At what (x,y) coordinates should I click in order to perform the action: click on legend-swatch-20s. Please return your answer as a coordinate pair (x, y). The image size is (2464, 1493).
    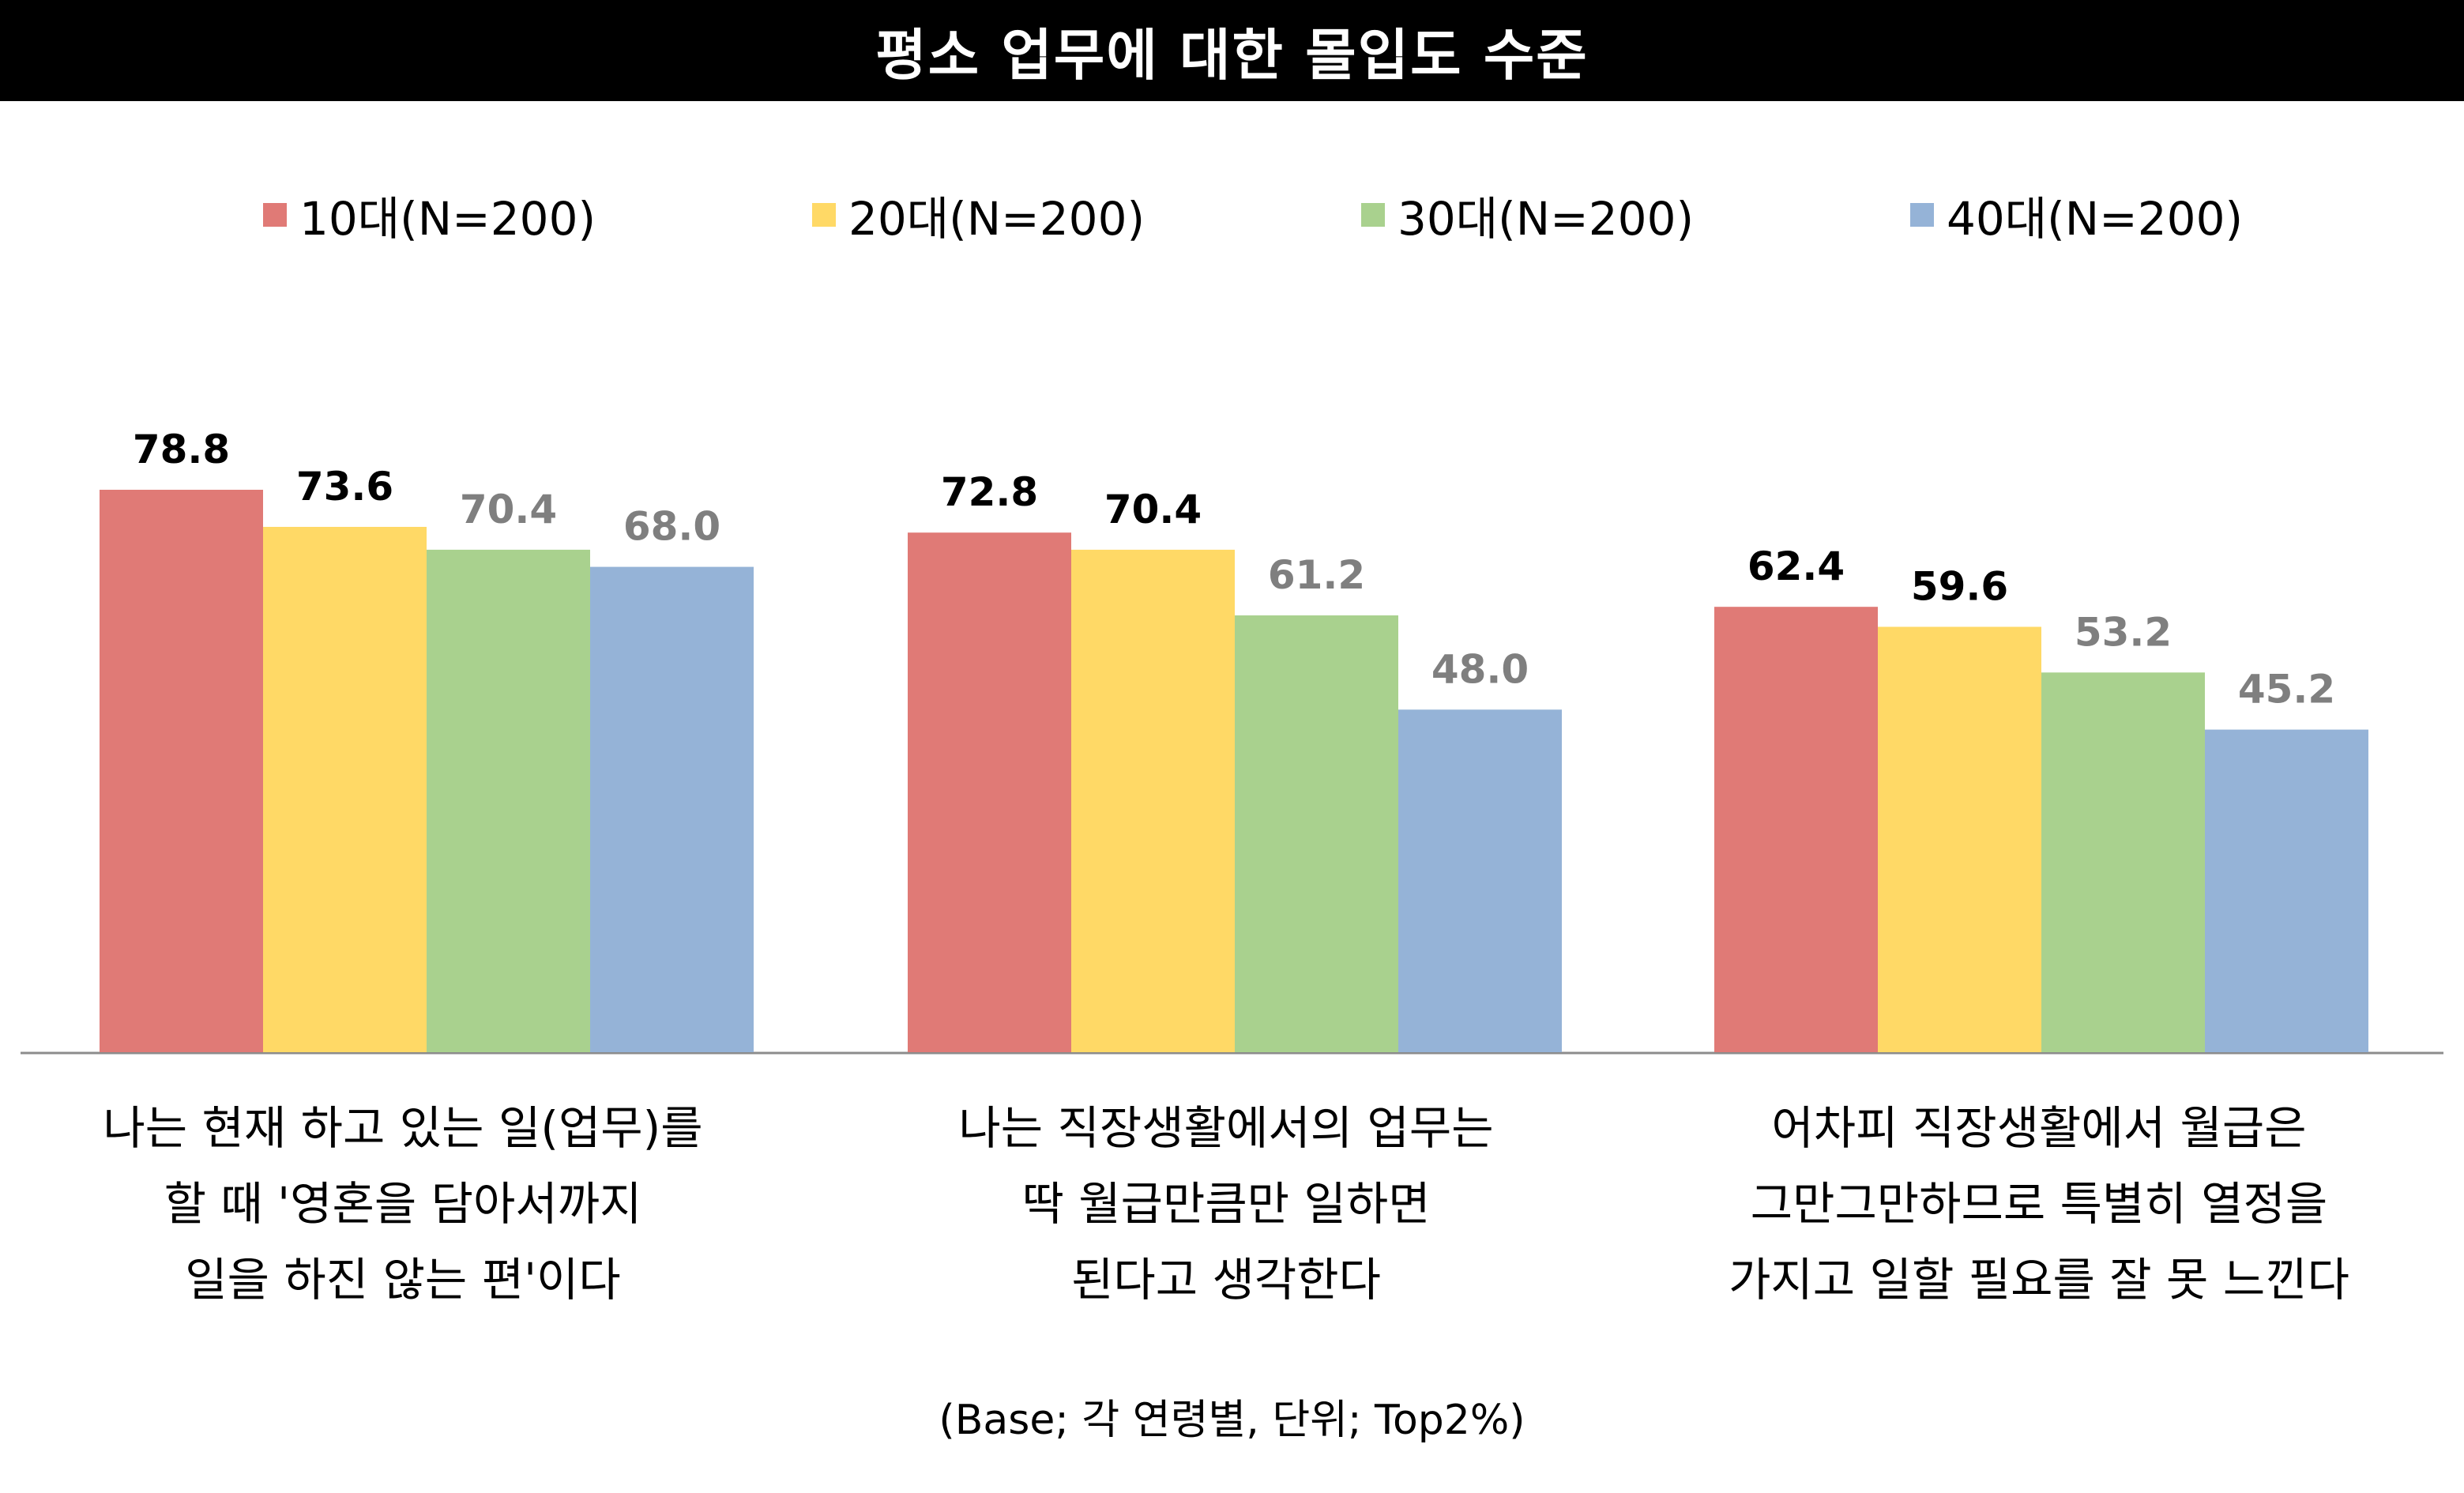
    Looking at the image, I should click on (824, 215).